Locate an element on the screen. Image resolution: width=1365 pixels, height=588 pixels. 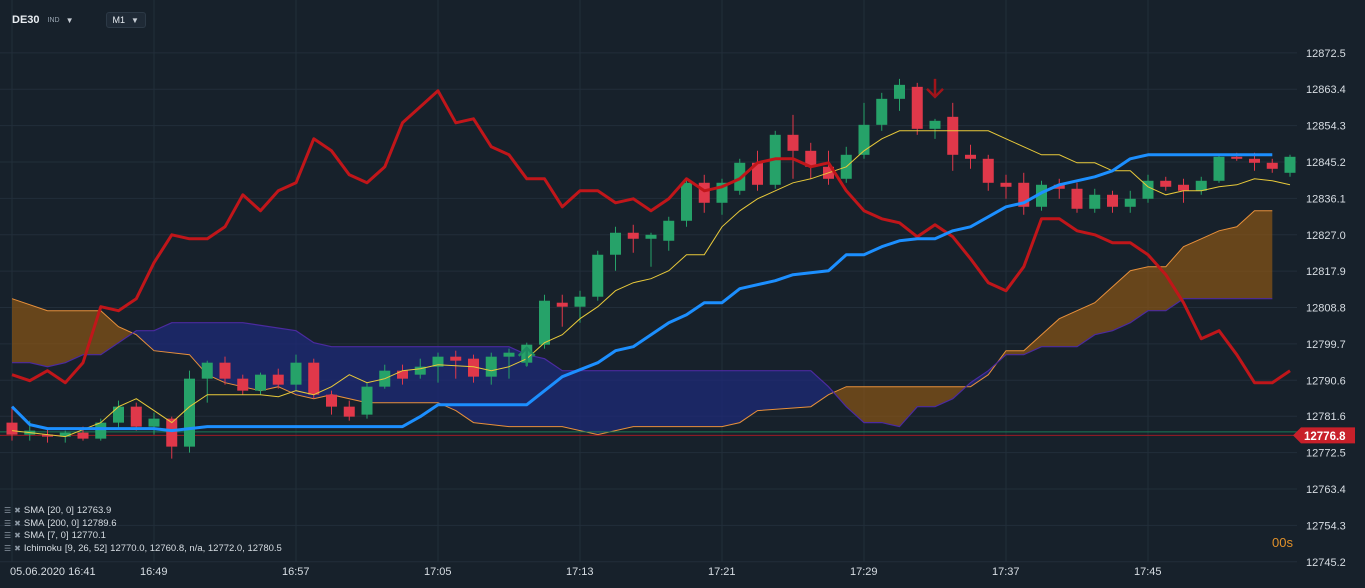
y-tick-label: 12781.6 is located at coordinates (1326, 417).